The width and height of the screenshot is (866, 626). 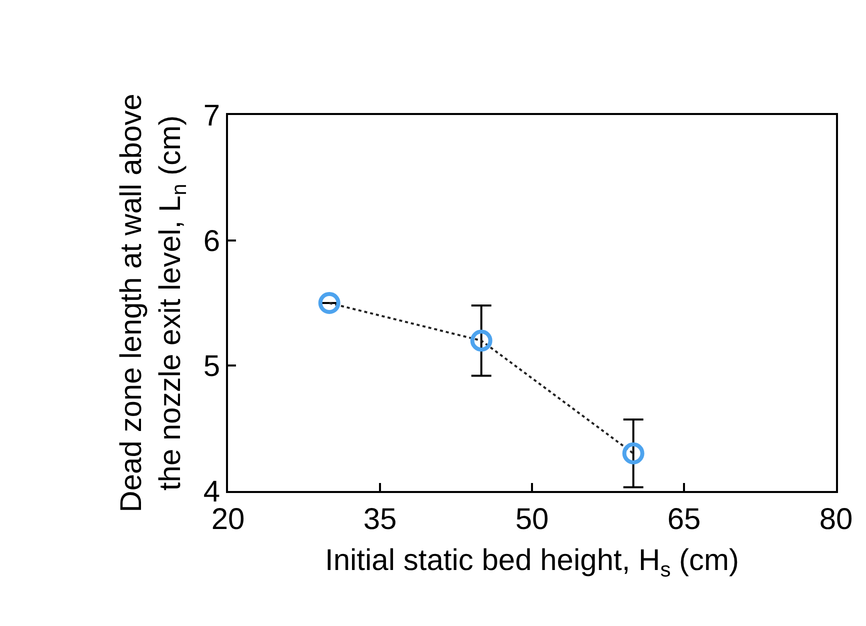 What do you see at coordinates (211, 116) in the screenshot?
I see `y-tick-label: 7` at bounding box center [211, 116].